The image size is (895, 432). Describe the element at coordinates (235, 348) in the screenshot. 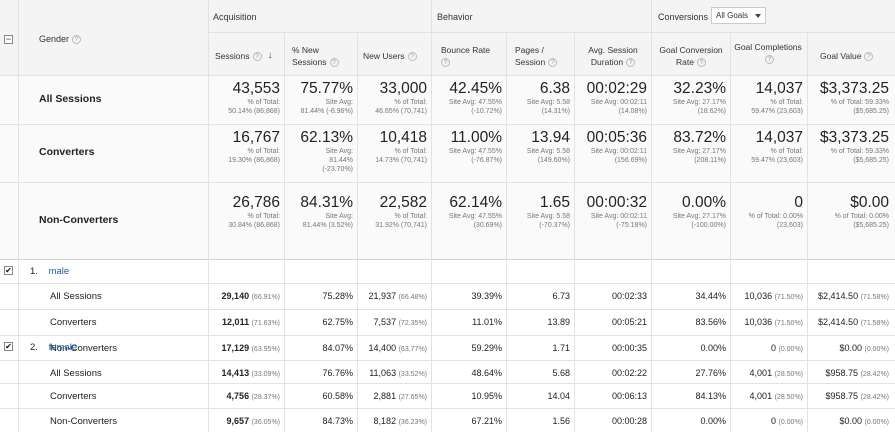

I see `cell-value: 17,129` at that location.